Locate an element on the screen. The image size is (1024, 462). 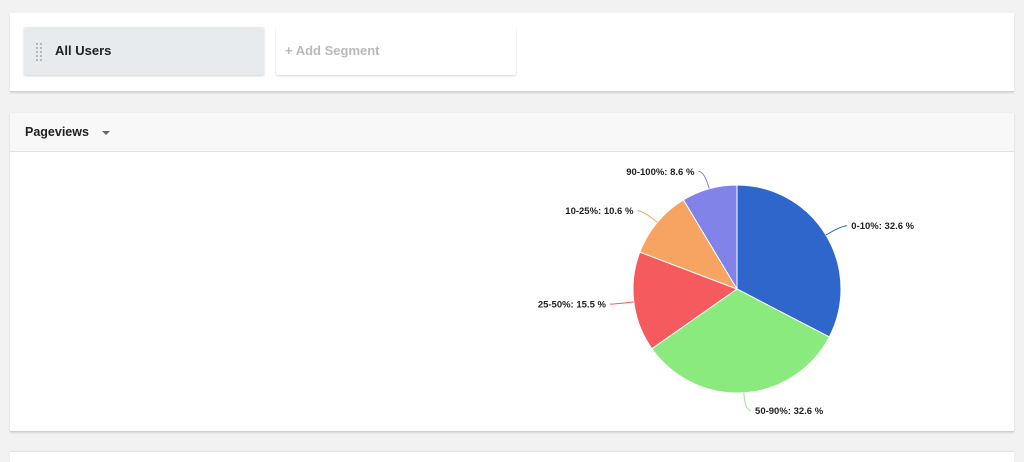
slice-label-50-90%: 50-90%: 32.6 % is located at coordinates (789, 411).